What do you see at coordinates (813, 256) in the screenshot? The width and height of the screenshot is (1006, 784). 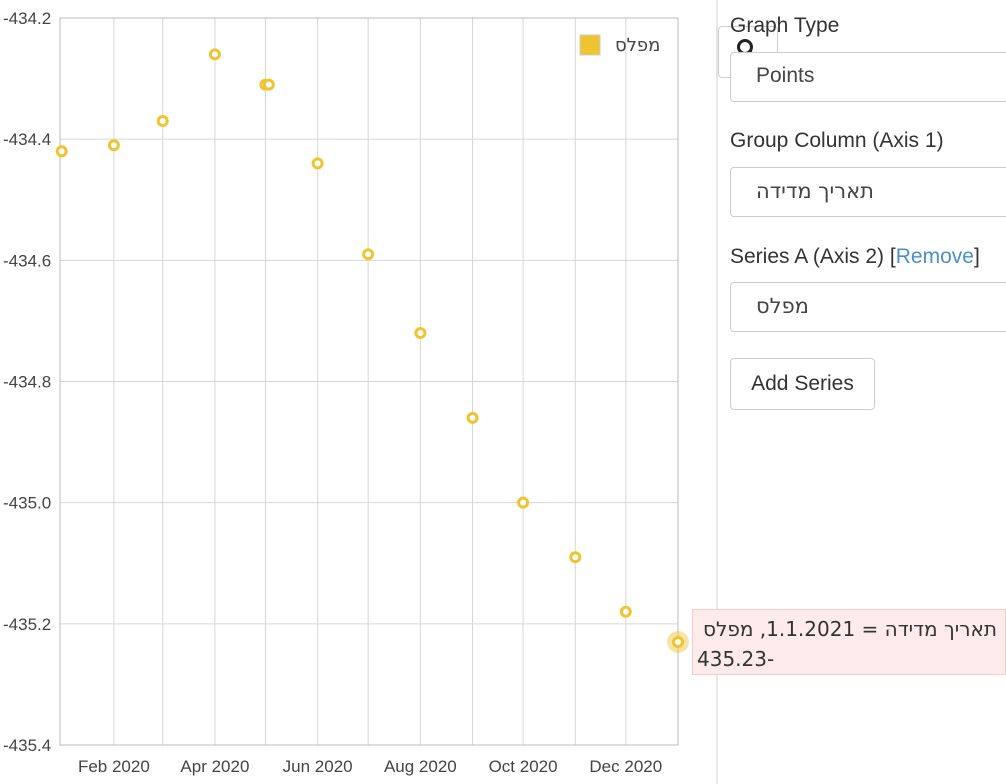 I see `series-a-label-text: Series A (Axis 2) [` at bounding box center [813, 256].